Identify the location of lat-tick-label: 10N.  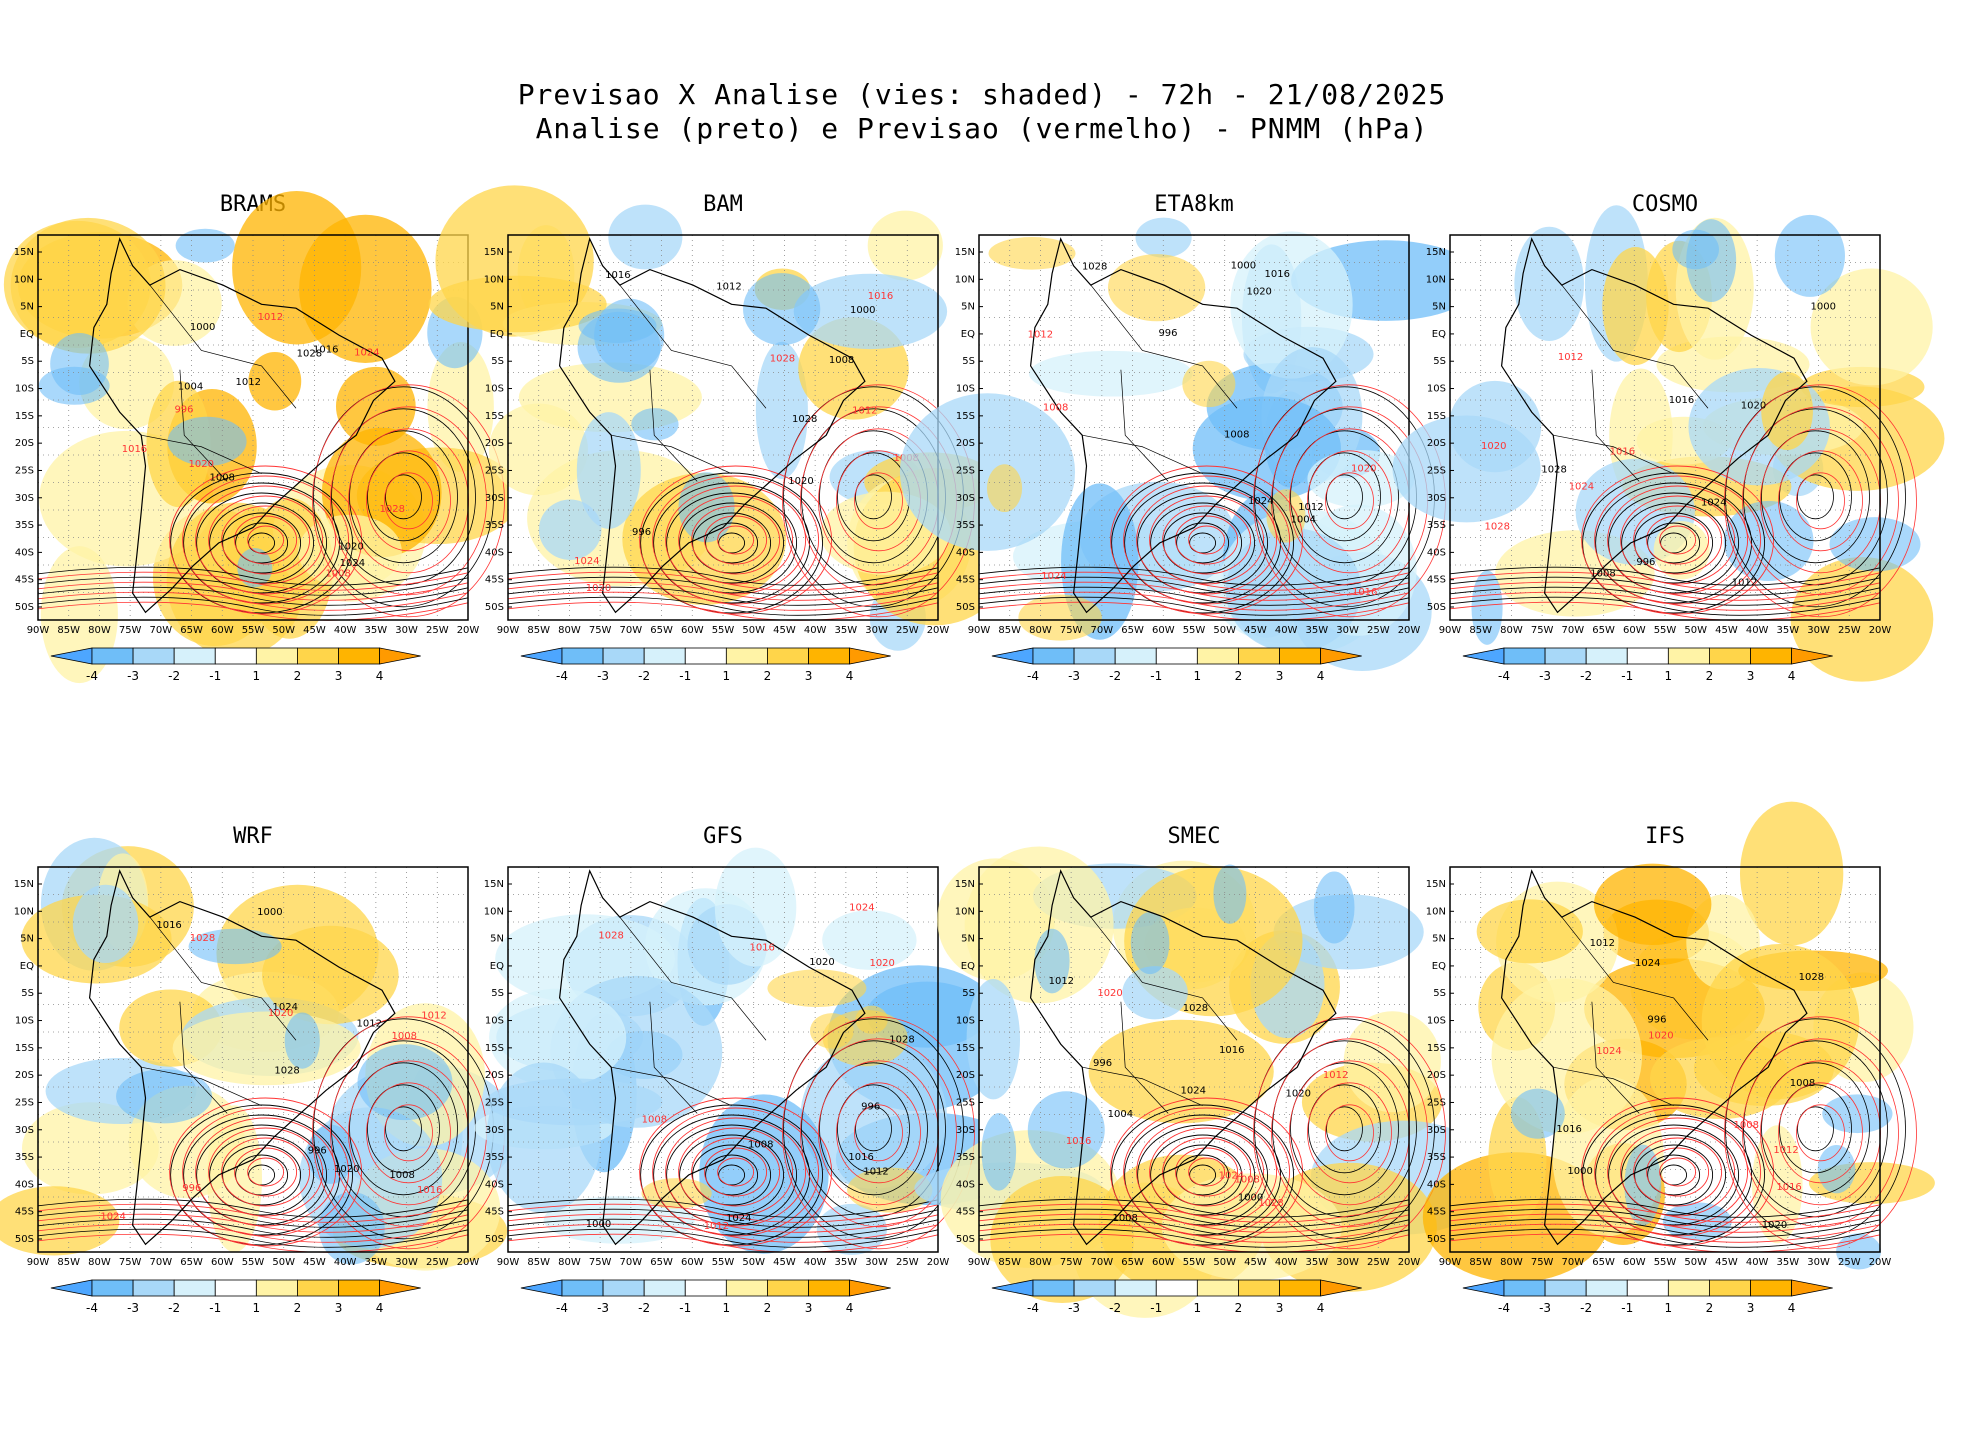
(494, 911).